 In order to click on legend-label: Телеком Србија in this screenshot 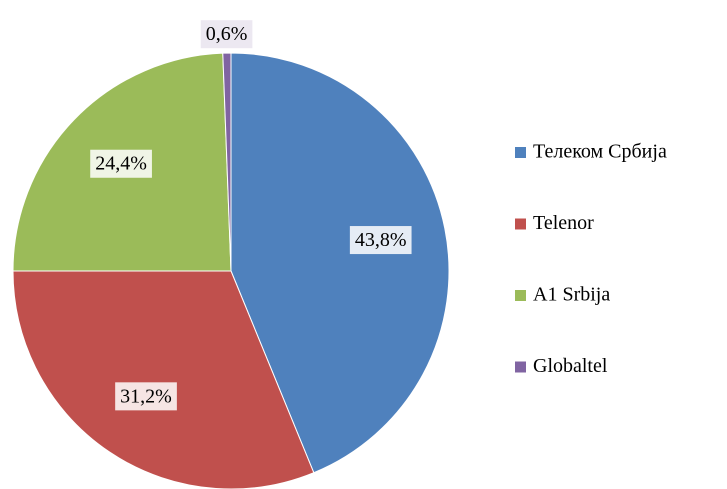, I will do `click(600, 152)`.